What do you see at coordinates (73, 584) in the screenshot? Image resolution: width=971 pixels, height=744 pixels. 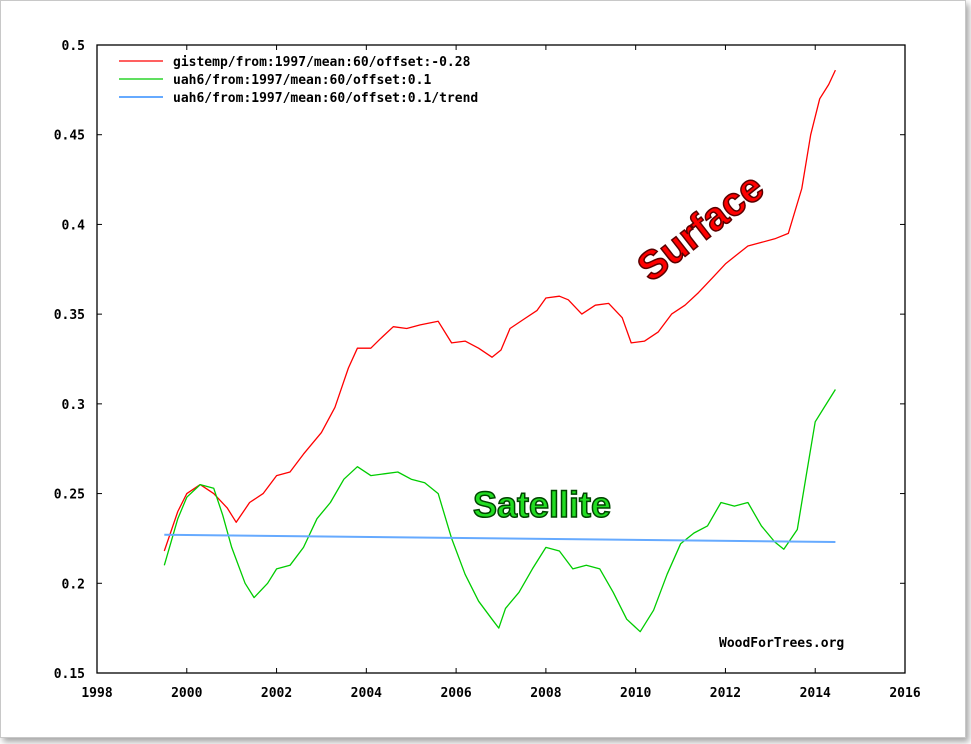 I see `y-tick-label: 0.2` at bounding box center [73, 584].